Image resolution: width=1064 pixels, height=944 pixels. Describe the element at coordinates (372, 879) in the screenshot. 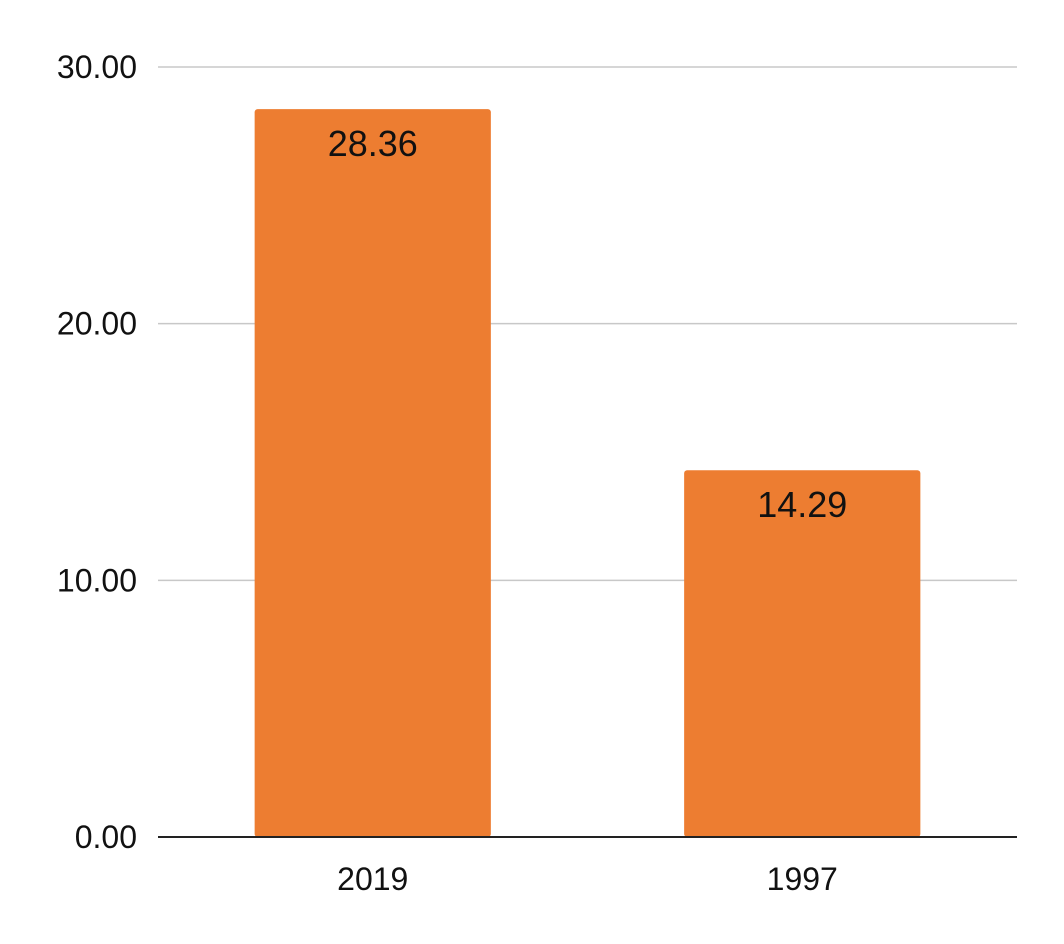

I see `x-tick-label: 2019` at that location.